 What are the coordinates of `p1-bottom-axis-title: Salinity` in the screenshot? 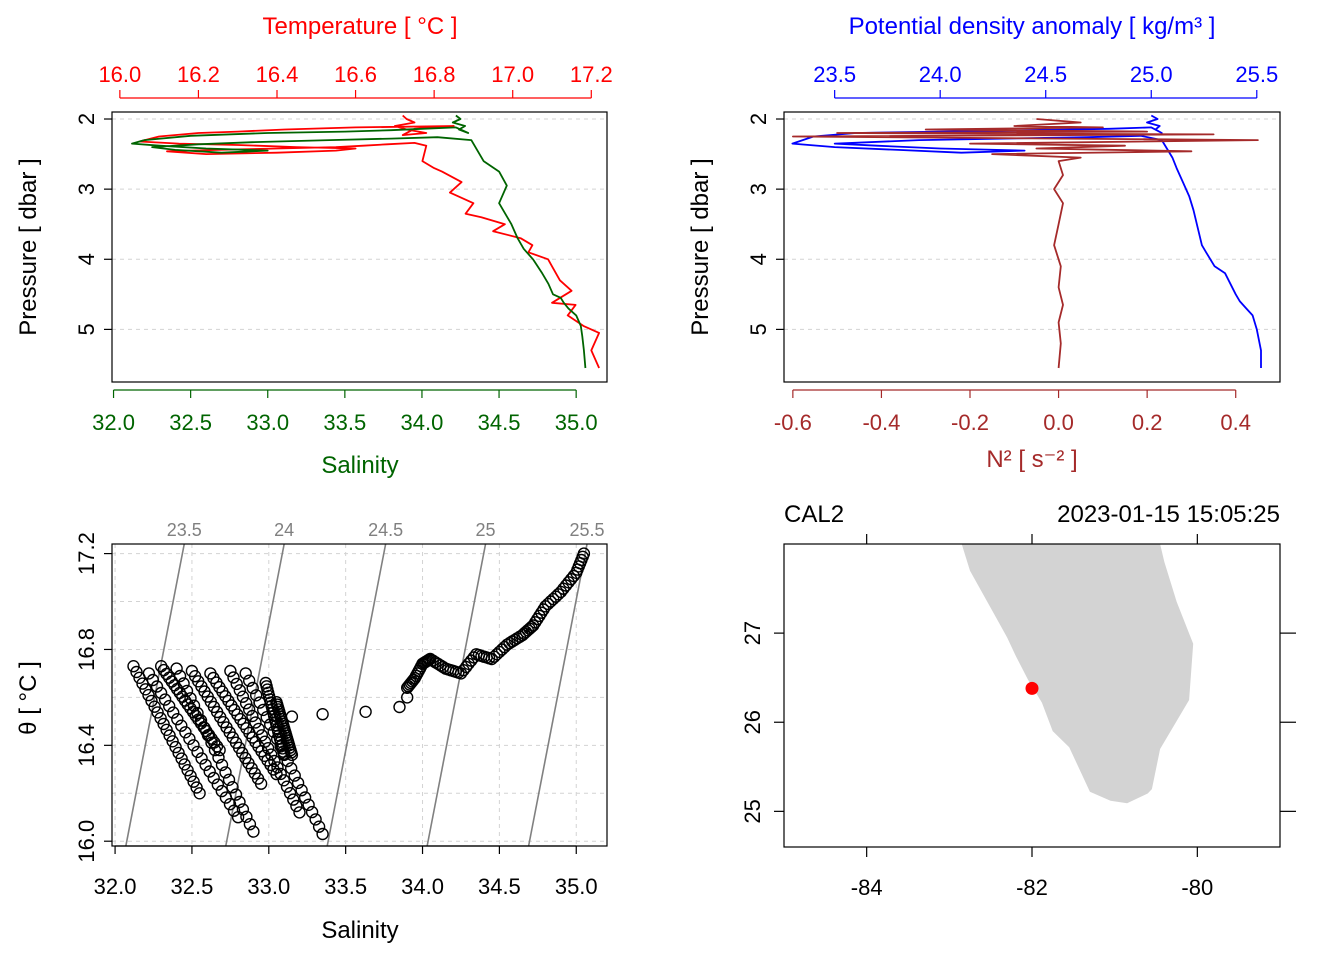 It's located at (359, 465).